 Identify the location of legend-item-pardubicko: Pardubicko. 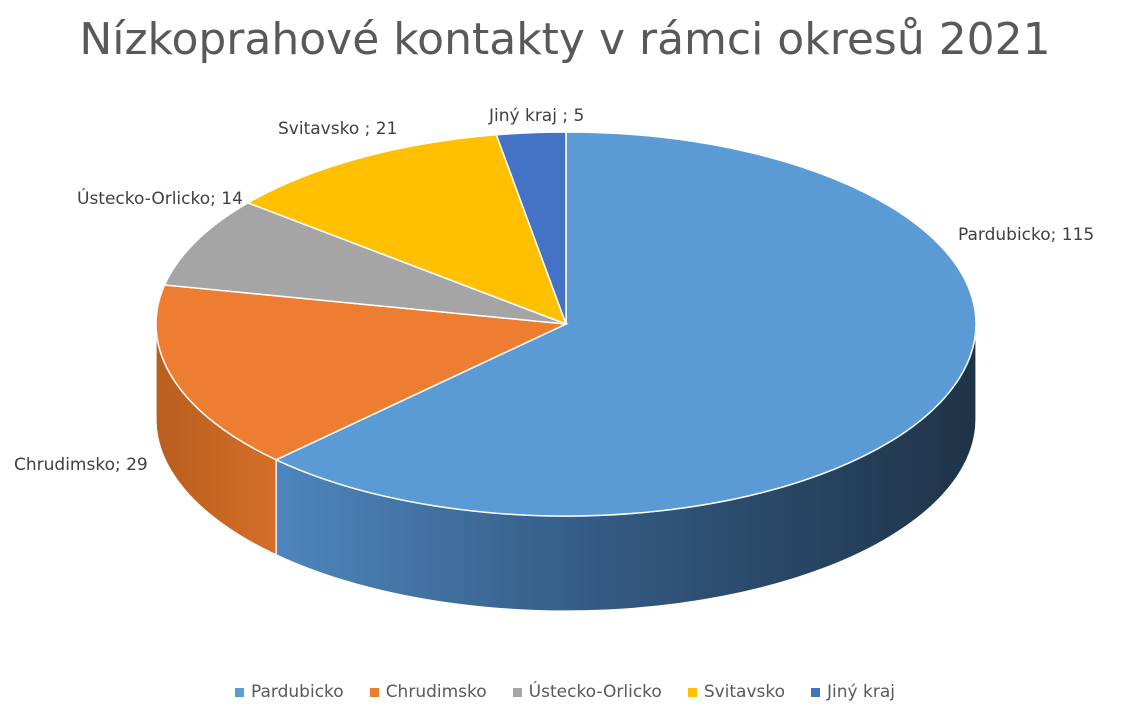
(289, 692).